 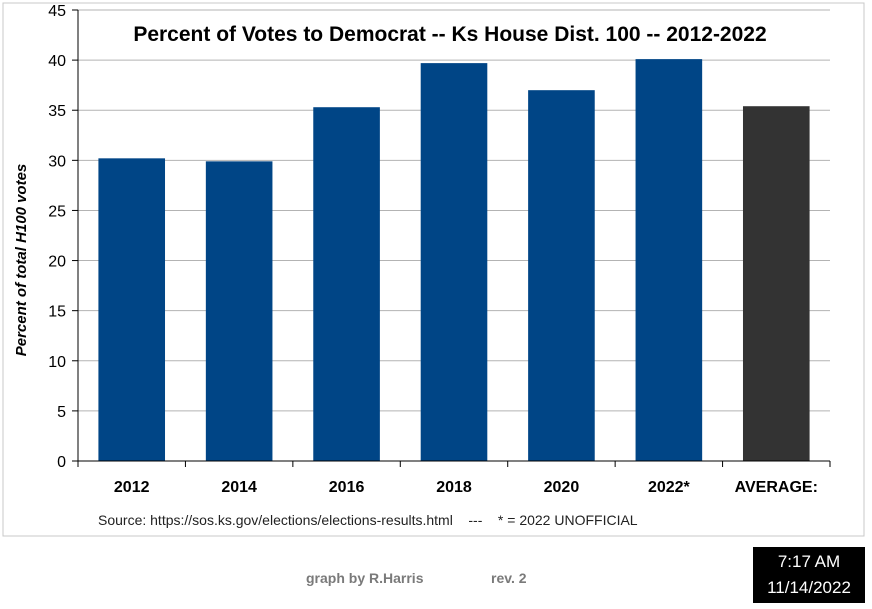 I want to click on x-tick-label: 2012, so click(x=132, y=487).